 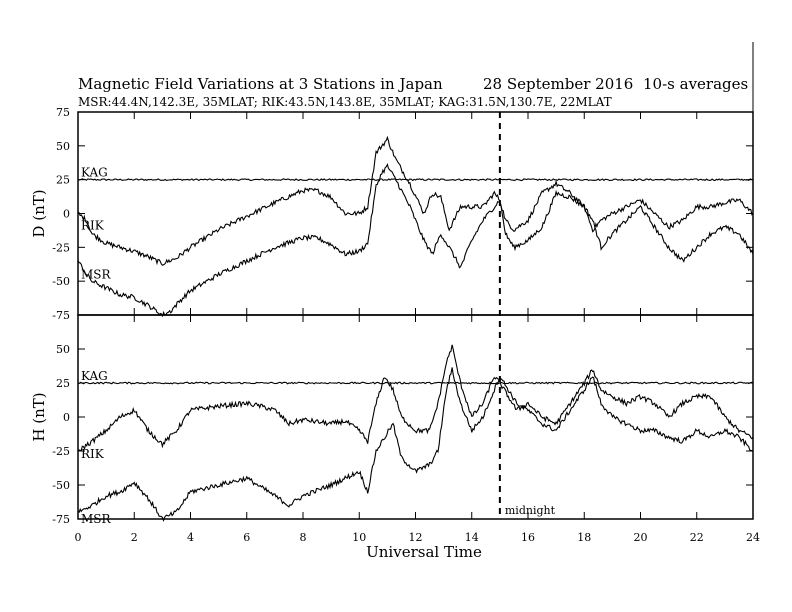 I want to click on x-tick-label: 22, so click(x=697, y=537).